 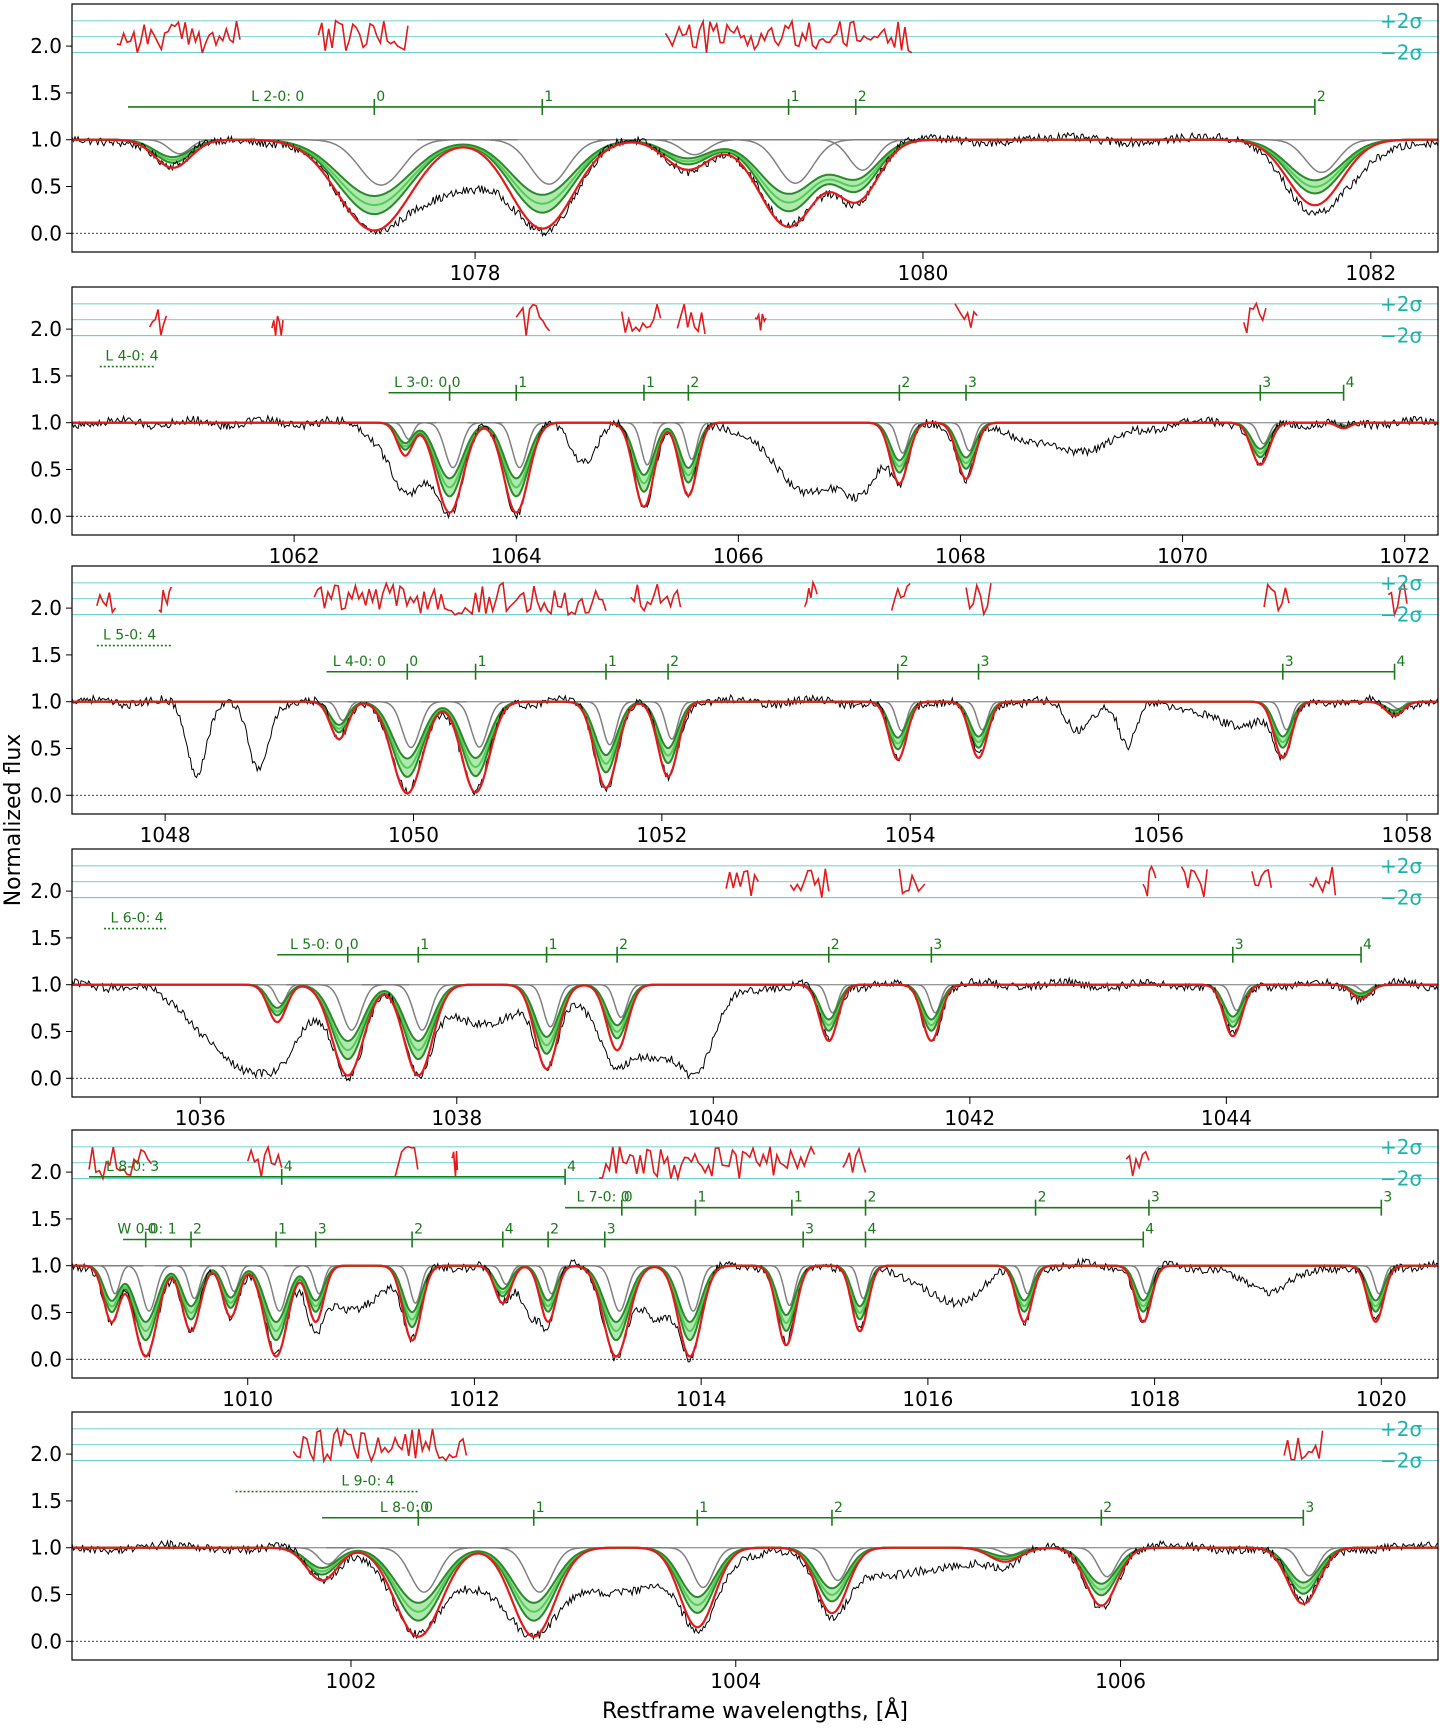 I want to click on x-tick-label: 1012, so click(x=474, y=1399).